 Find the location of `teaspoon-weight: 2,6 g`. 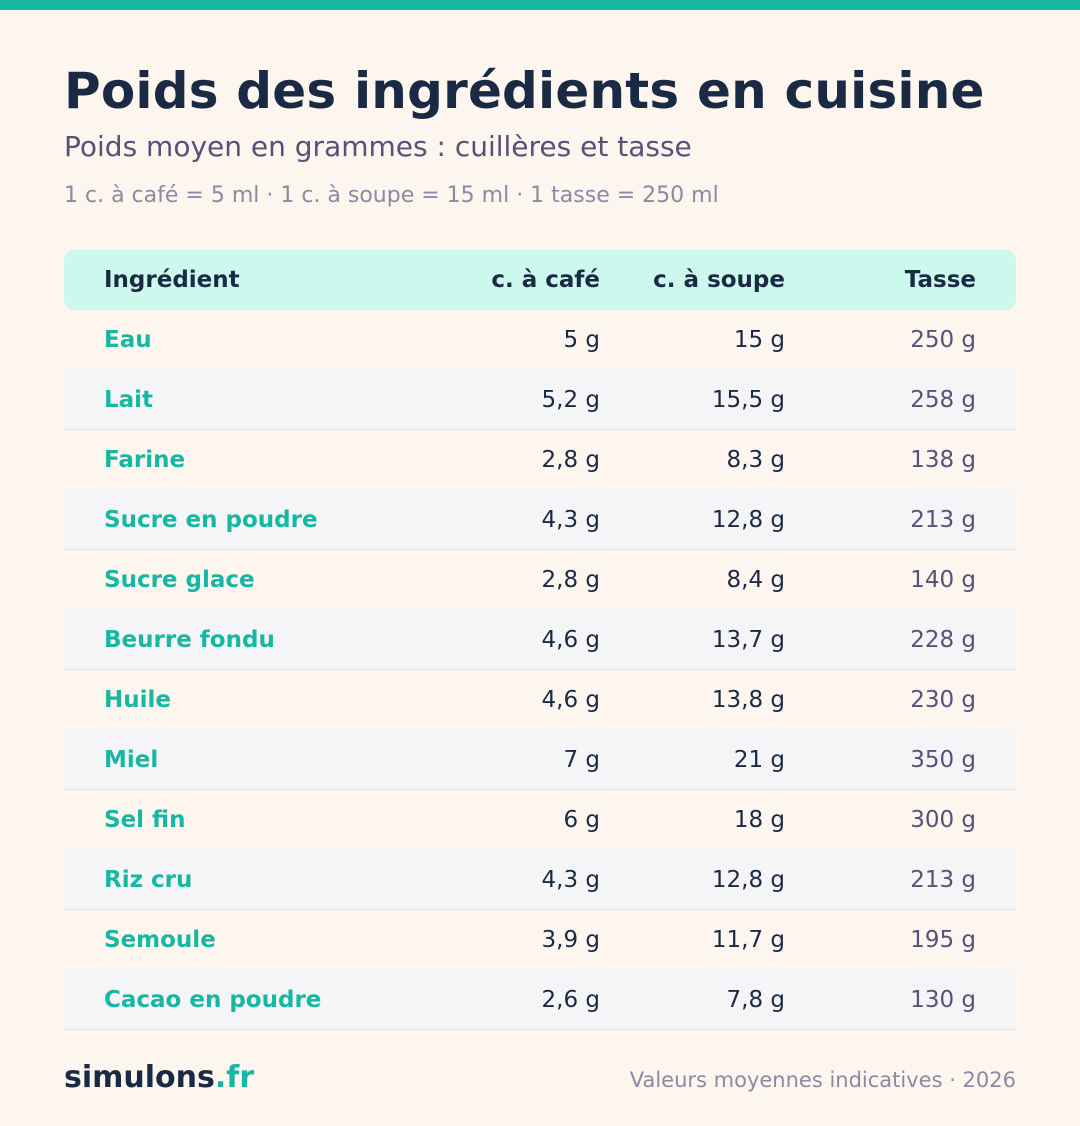

teaspoon-weight: 2,6 g is located at coordinates (571, 1000).